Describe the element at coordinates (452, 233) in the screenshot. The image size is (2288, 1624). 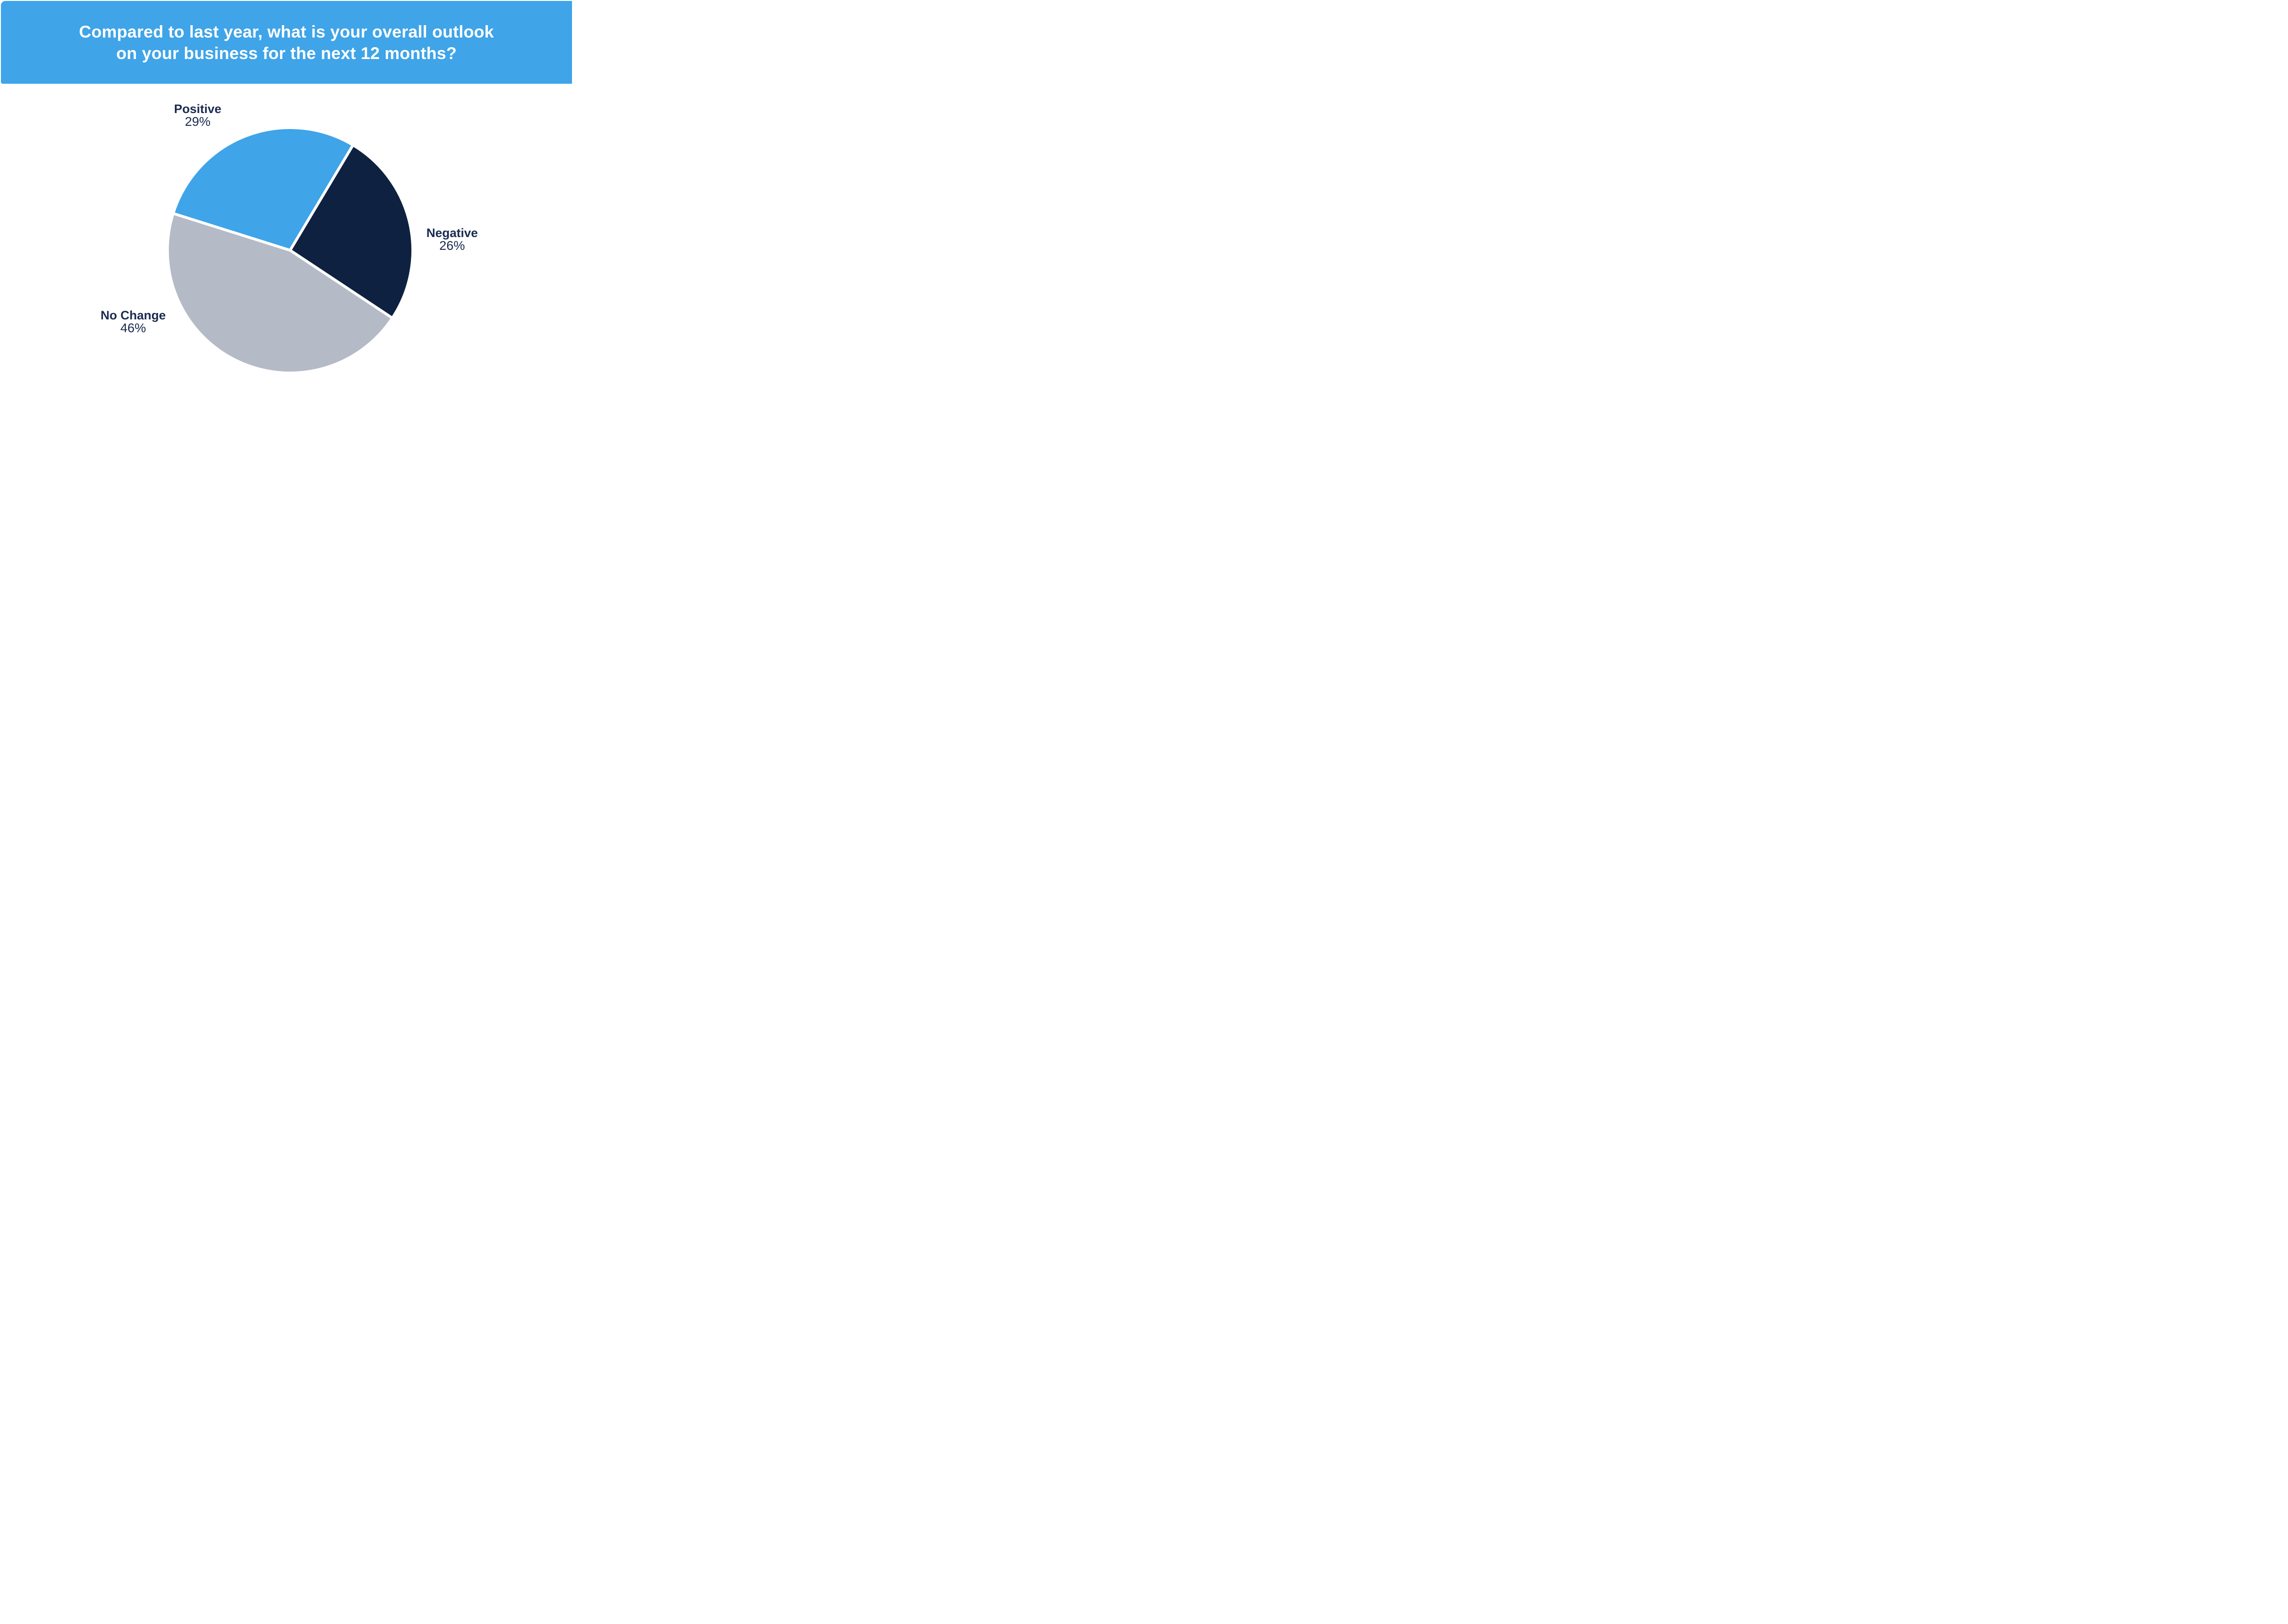
I see `slice-name-negative: Negative` at that location.